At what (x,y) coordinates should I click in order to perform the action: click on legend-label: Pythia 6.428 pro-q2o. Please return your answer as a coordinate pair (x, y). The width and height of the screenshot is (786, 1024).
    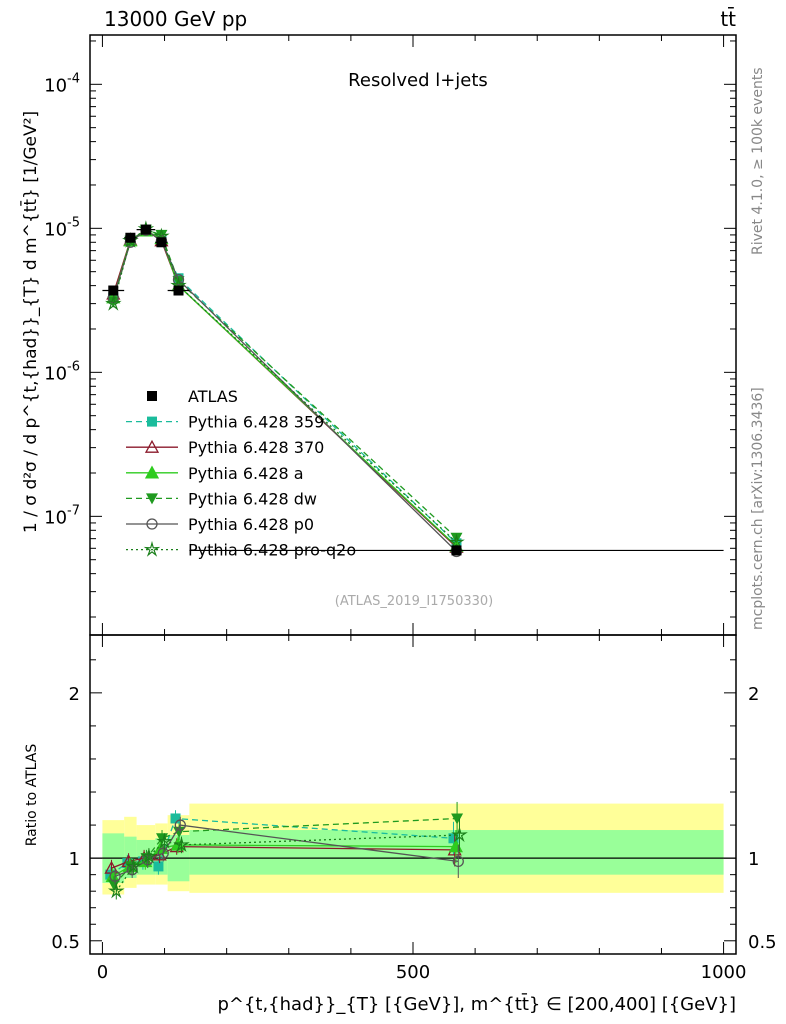
    Looking at the image, I should click on (272, 550).